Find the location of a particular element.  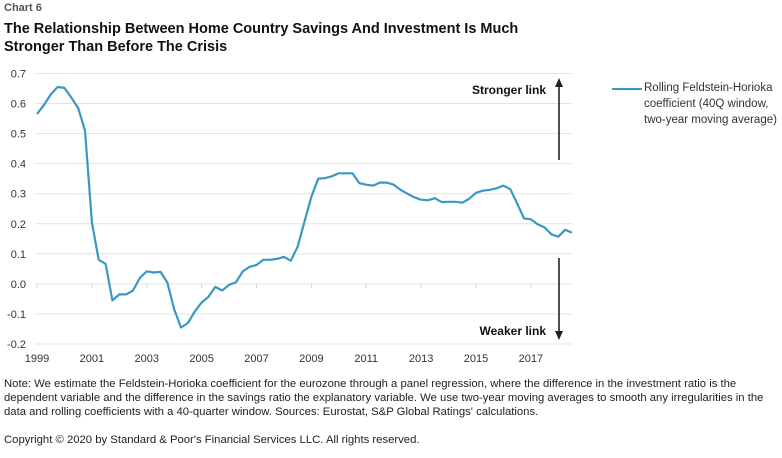

x-tick-label: 2003 is located at coordinates (147, 359).